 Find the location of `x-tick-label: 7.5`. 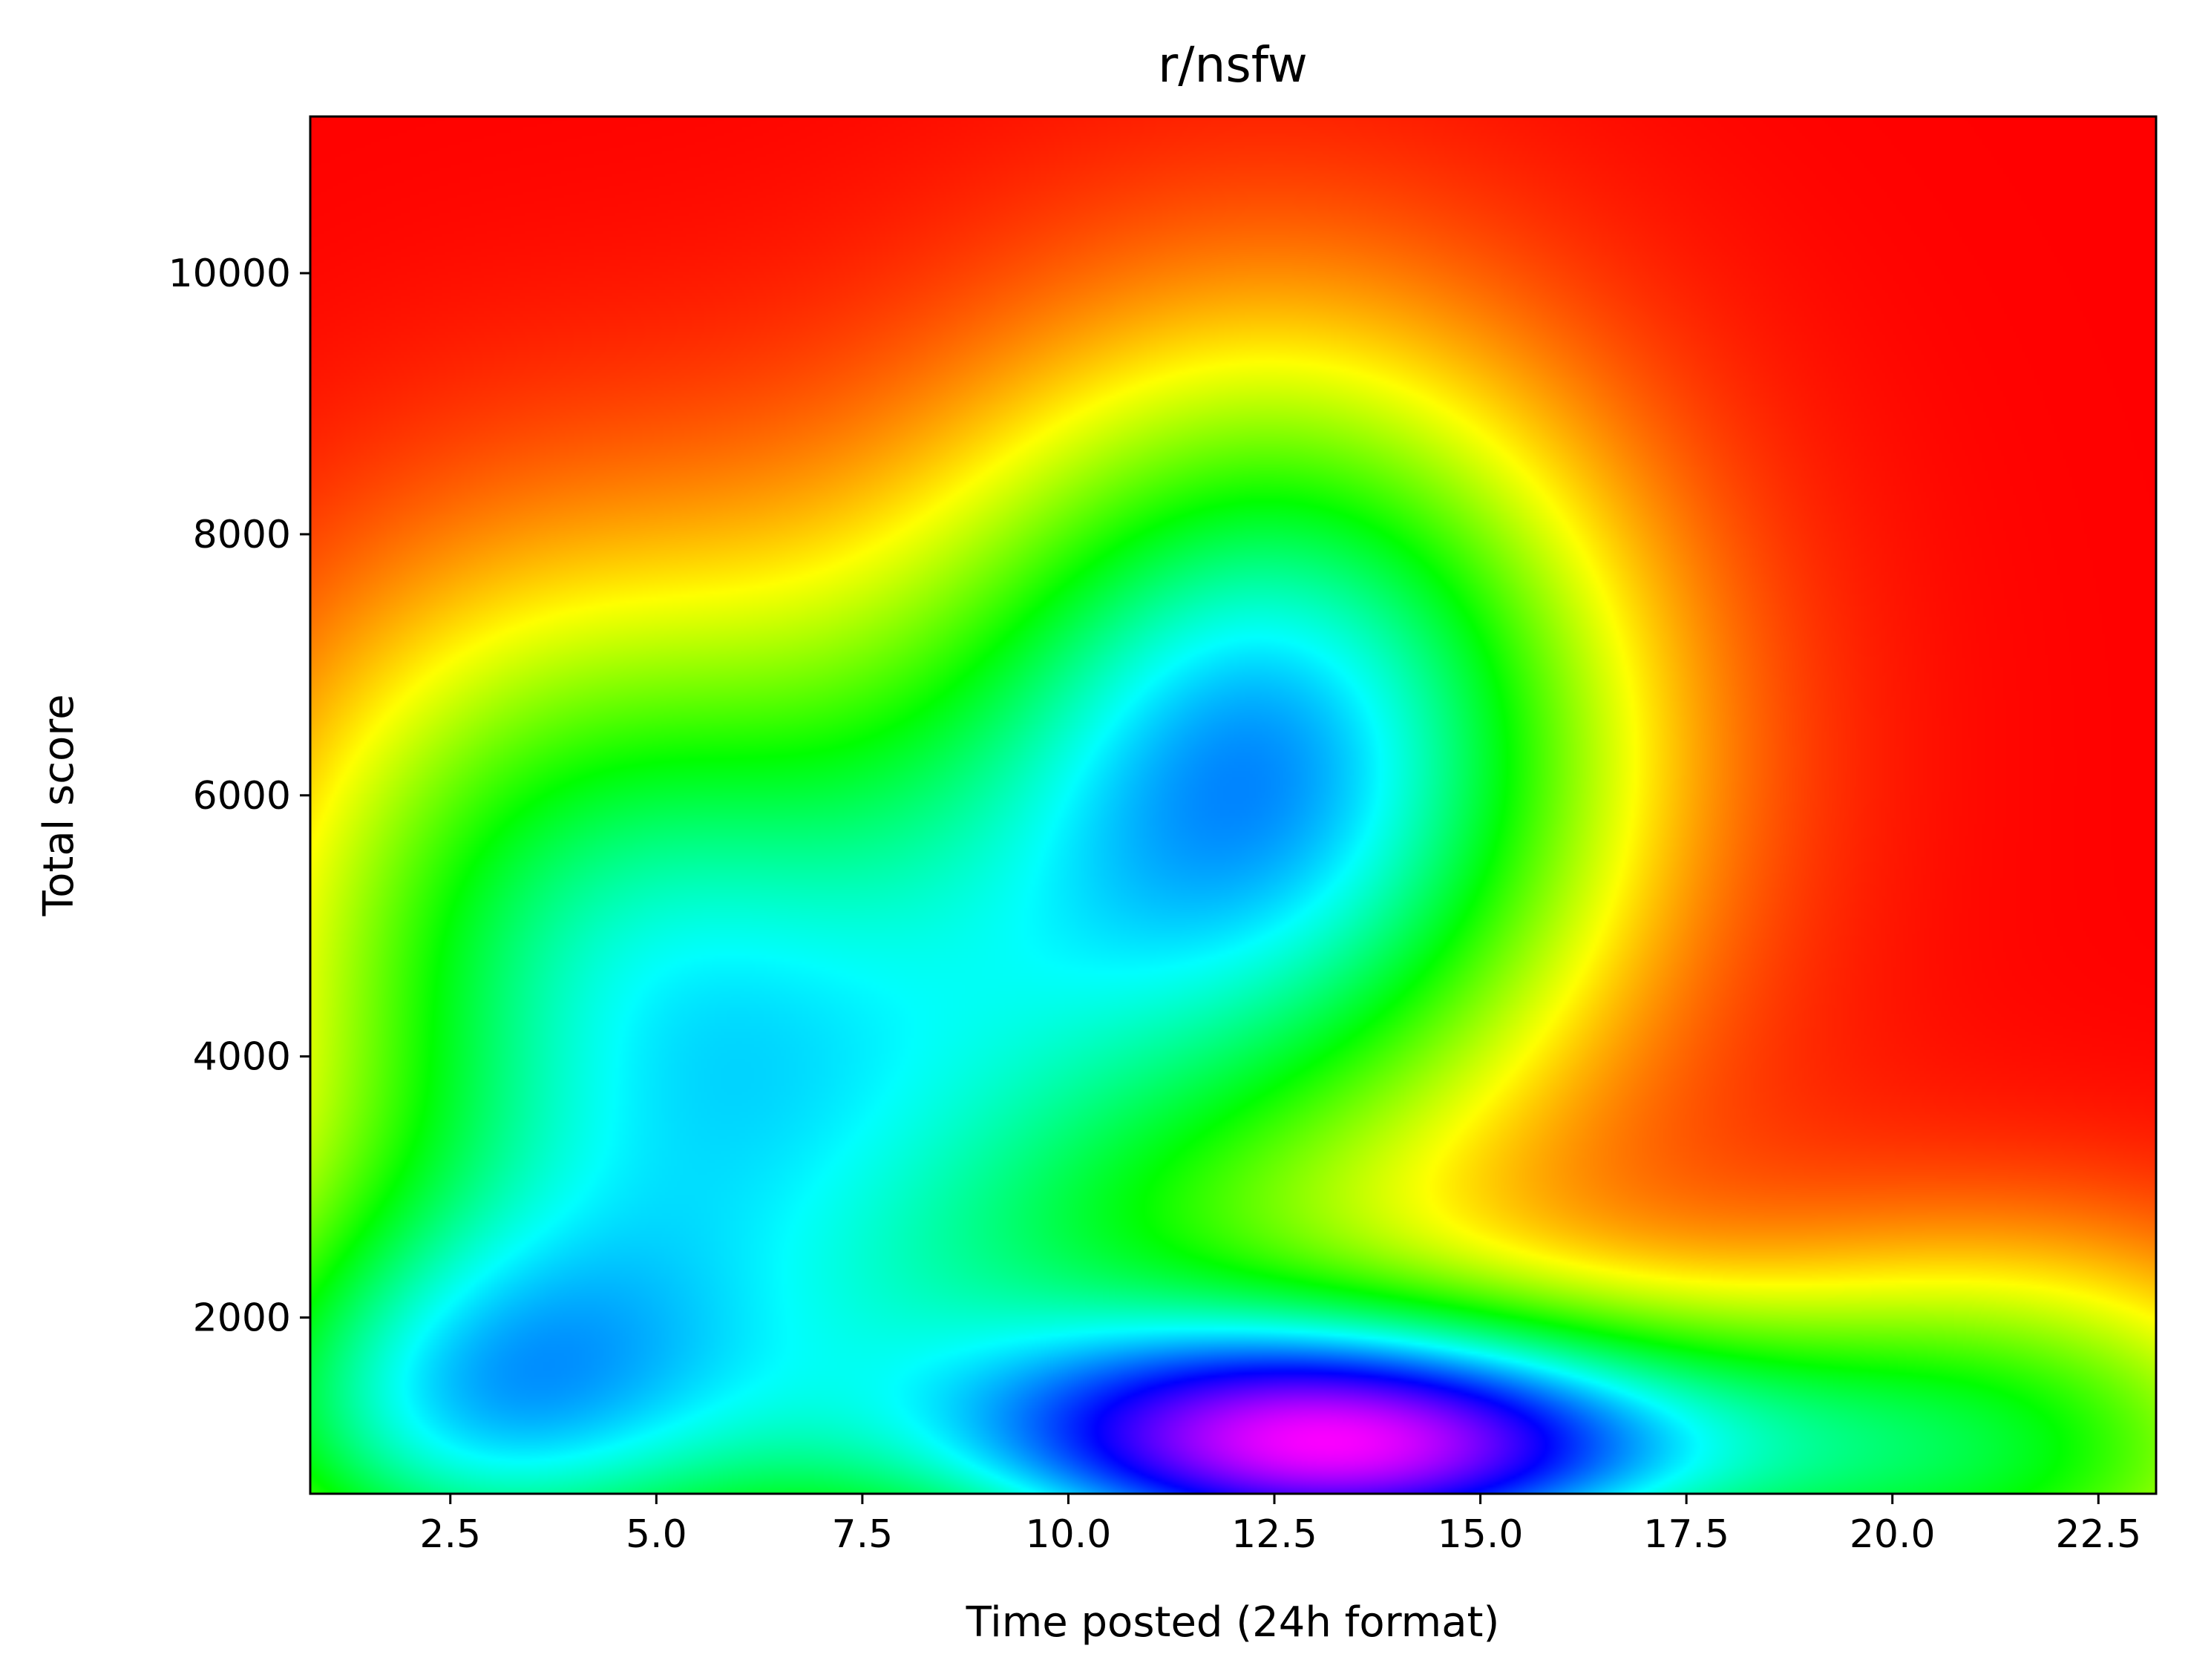

x-tick-label: 7.5 is located at coordinates (863, 1535).